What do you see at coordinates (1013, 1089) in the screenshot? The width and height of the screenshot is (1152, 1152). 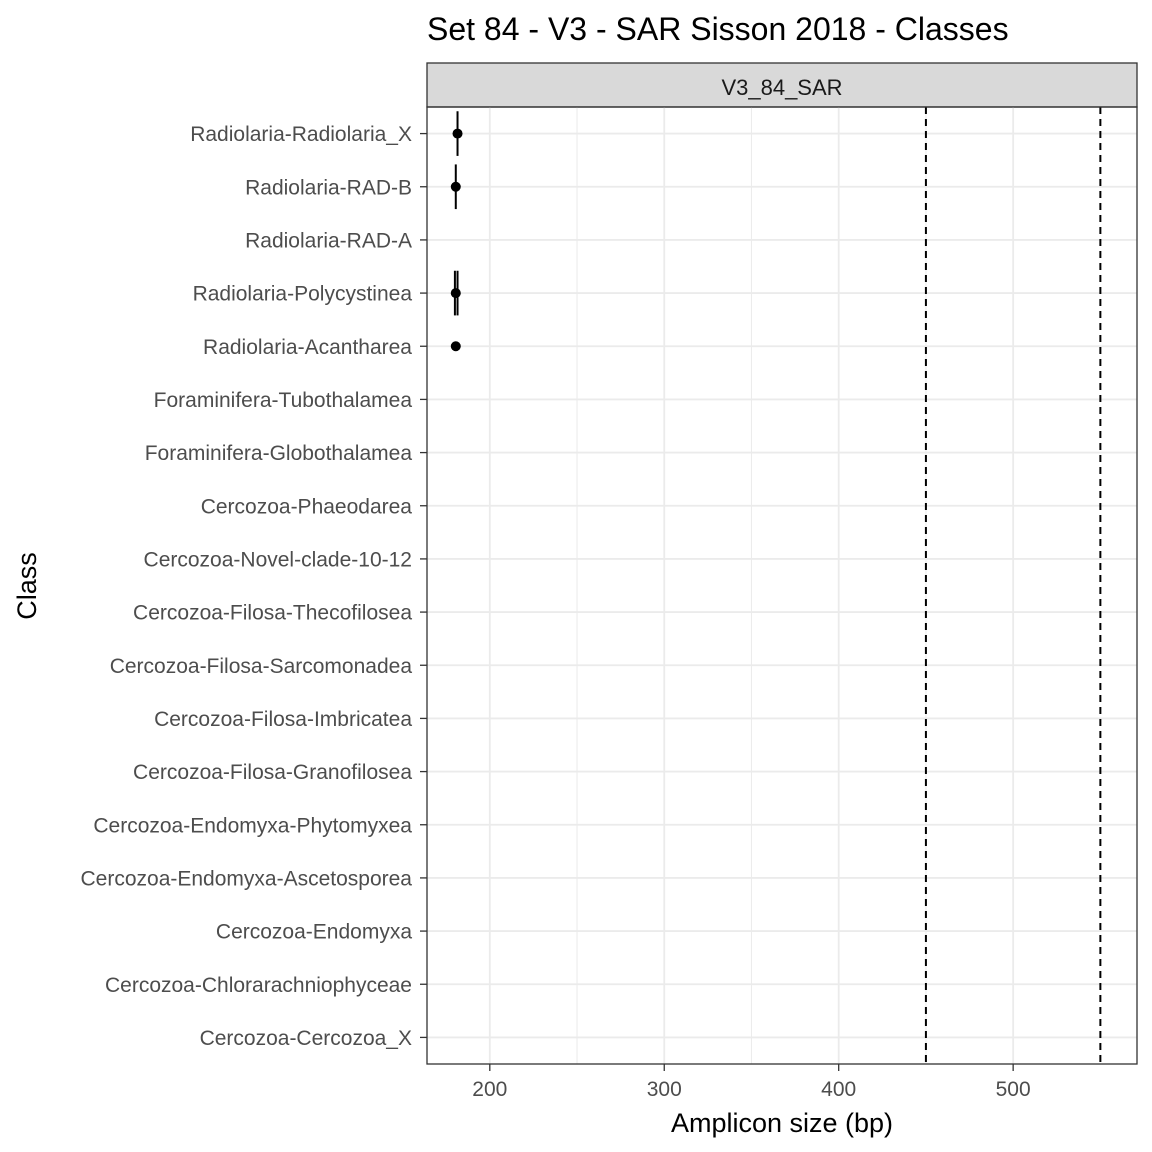 I see `x-tick-label: 500` at bounding box center [1013, 1089].